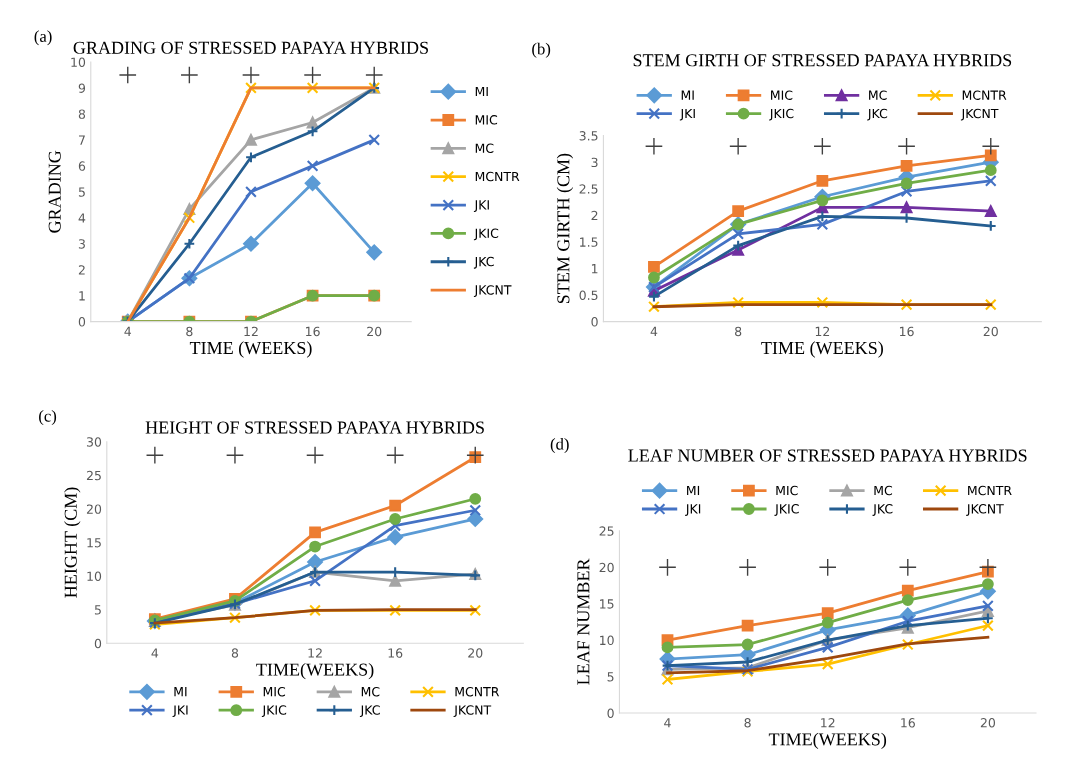 Image resolution: width=1068 pixels, height=775 pixels. What do you see at coordinates (588, 136) in the screenshot?
I see `y-tick-label: 3.5` at bounding box center [588, 136].